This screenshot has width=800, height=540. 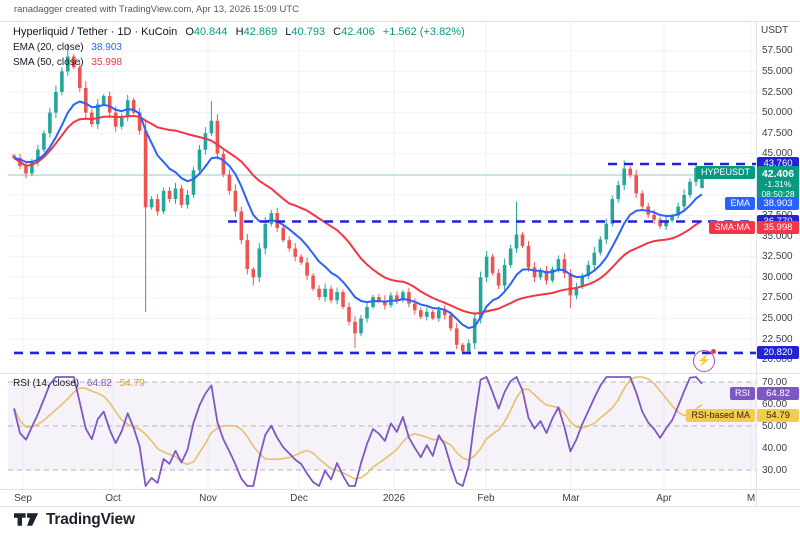 What do you see at coordinates (106, 62) in the screenshot?
I see `sma-value: 35.998` at bounding box center [106, 62].